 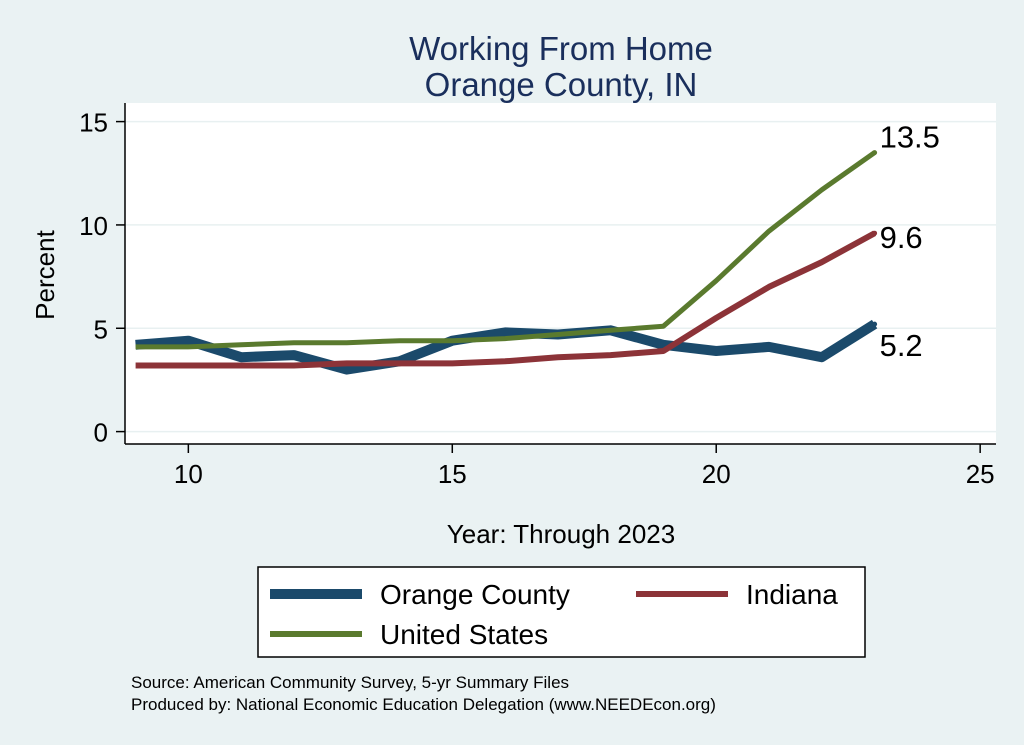 I want to click on y-tick-label-15: 15, so click(x=93, y=123).